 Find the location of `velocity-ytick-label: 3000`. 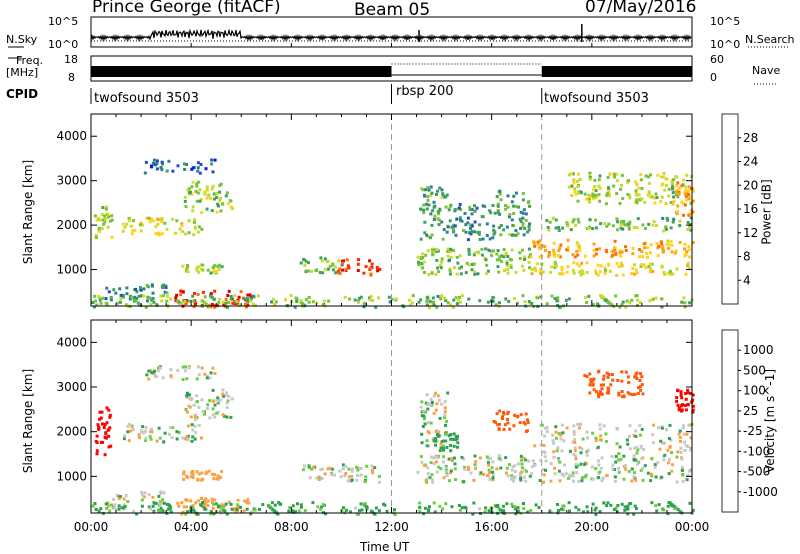

velocity-ytick-label: 3000 is located at coordinates (71, 387).